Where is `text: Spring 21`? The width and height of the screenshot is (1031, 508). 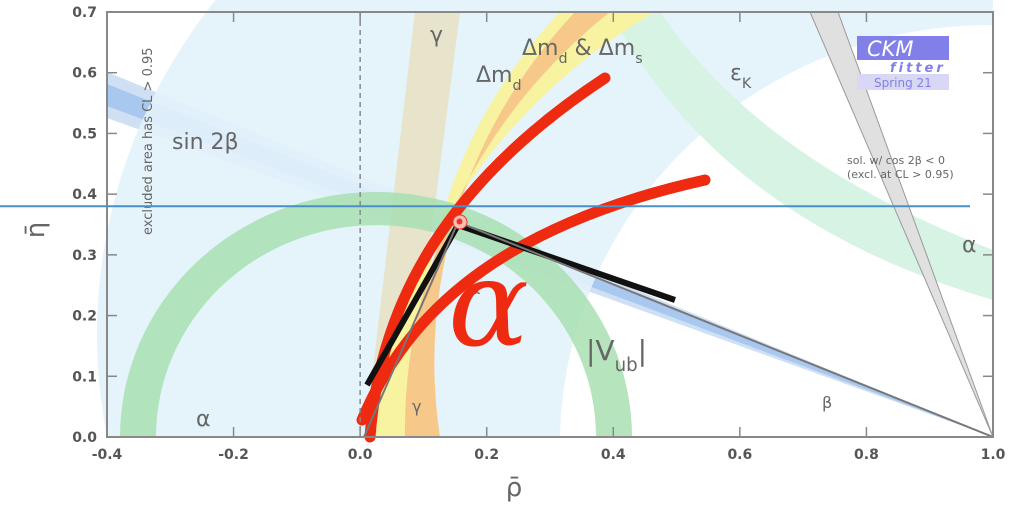
text: Spring 21 is located at coordinates (903, 83).